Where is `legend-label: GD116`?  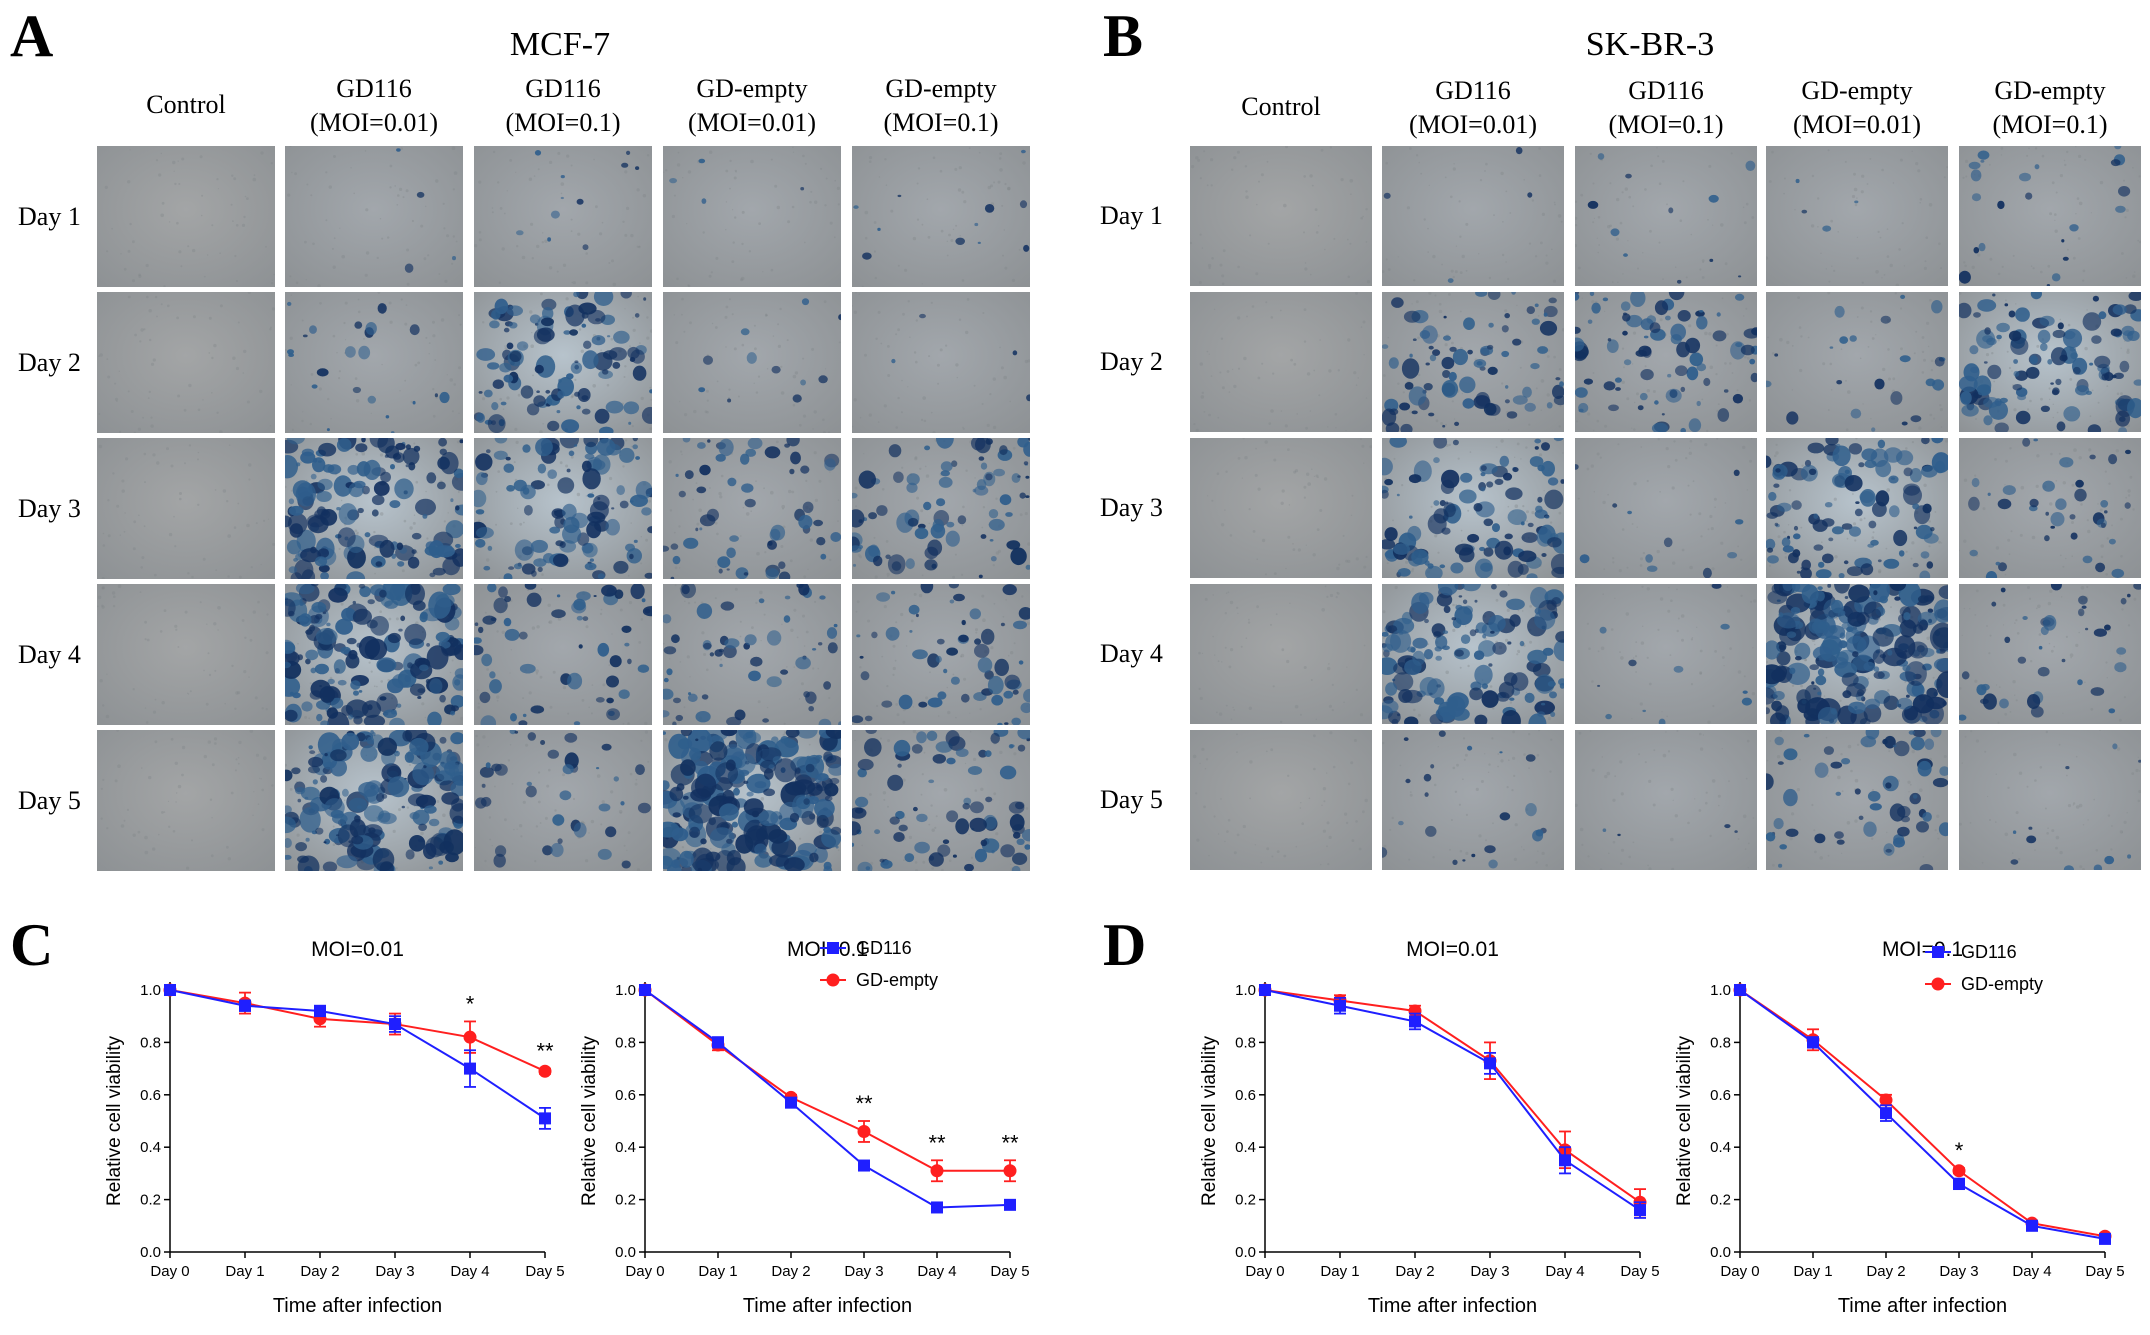
legend-label: GD116 is located at coordinates (1989, 952).